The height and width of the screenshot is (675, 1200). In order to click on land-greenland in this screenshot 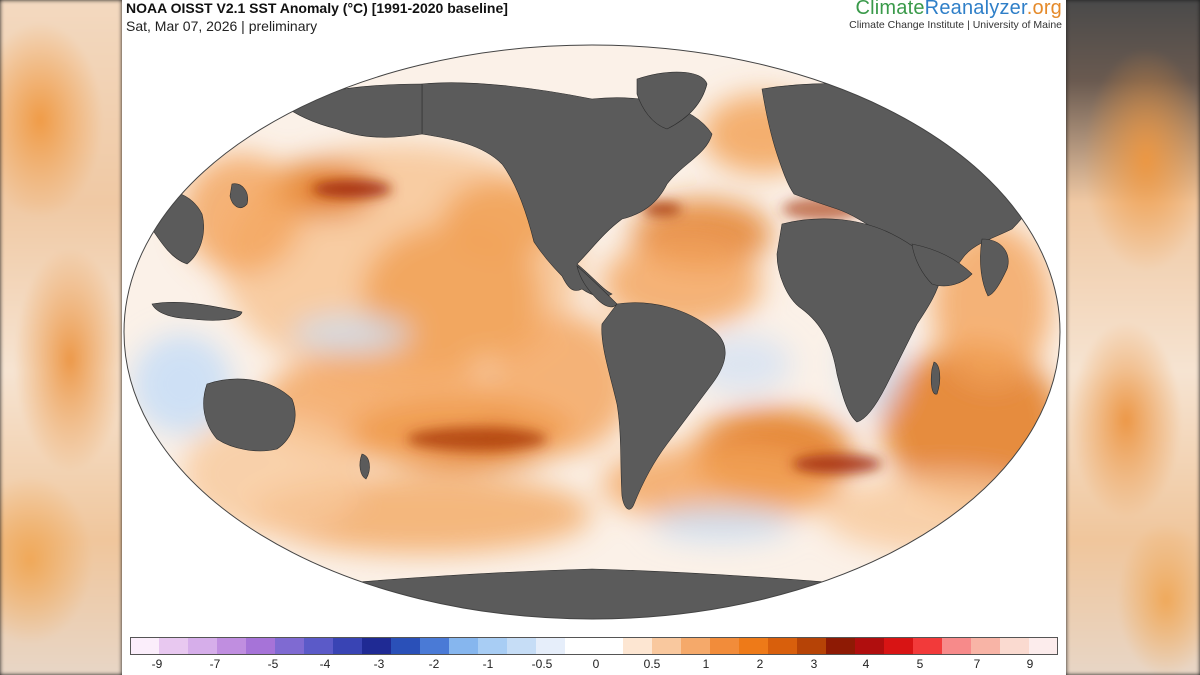, I will do `click(672, 100)`.